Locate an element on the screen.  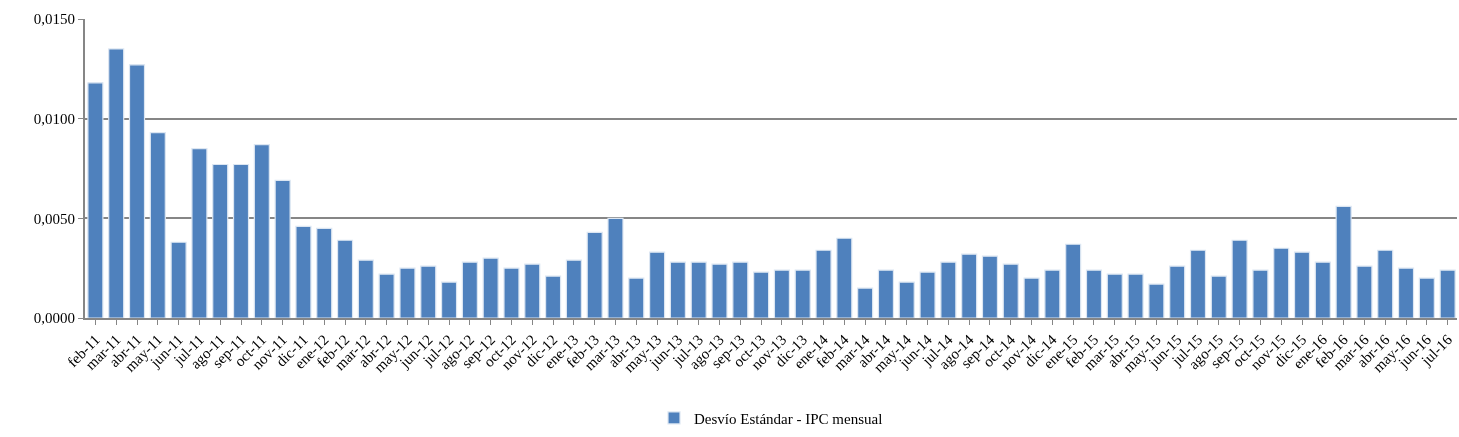
y-tick-label: 0,0050 is located at coordinates (54, 218).